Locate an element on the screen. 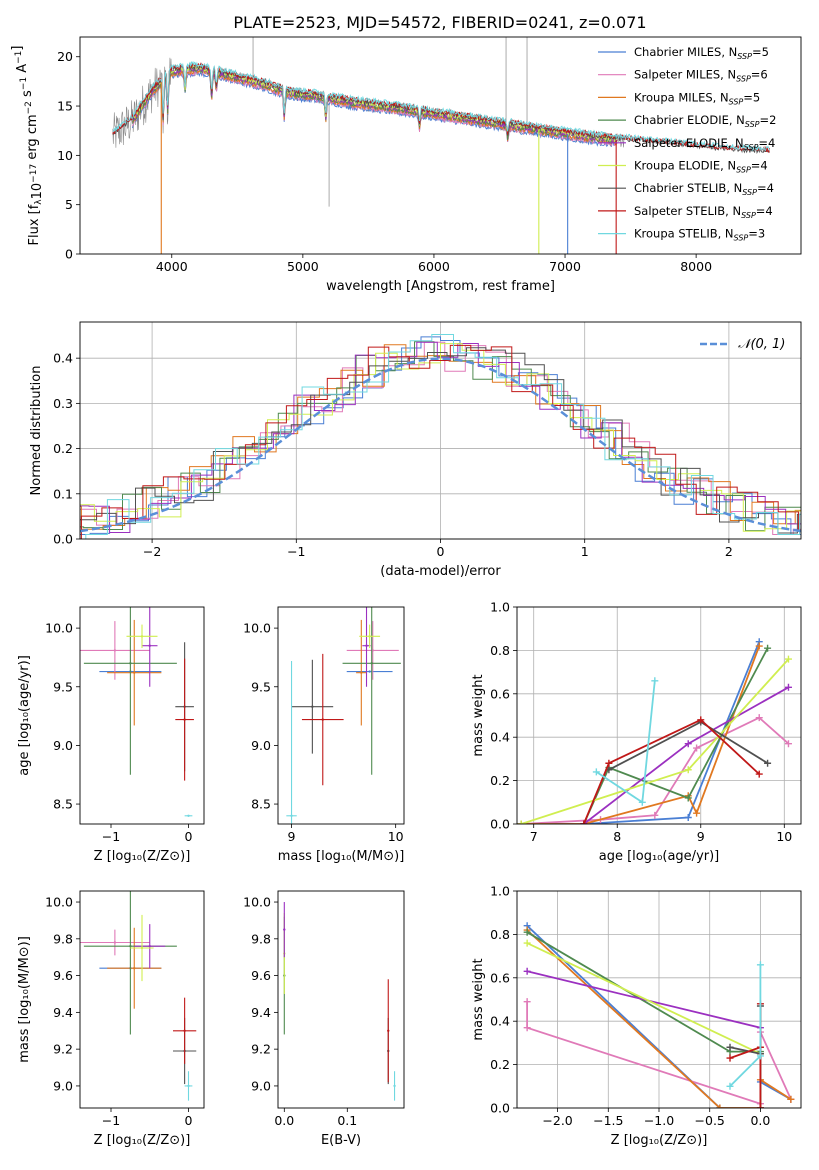 This screenshot has width=819, height=1170. y-tick-label: 10 is located at coordinates (65, 155).